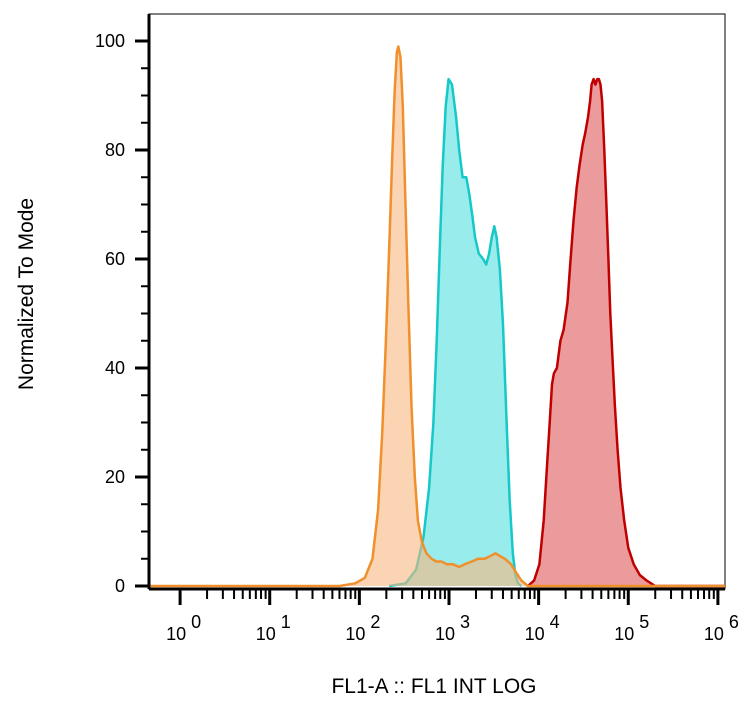 Image resolution: width=739 pixels, height=708 pixels. I want to click on x-tick-exponent: 5, so click(644, 622).